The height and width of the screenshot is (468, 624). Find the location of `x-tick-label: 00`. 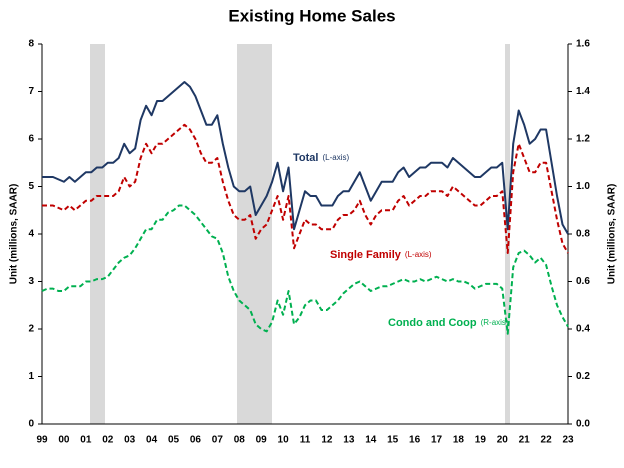

x-tick-label: 00 is located at coordinates (64, 440).